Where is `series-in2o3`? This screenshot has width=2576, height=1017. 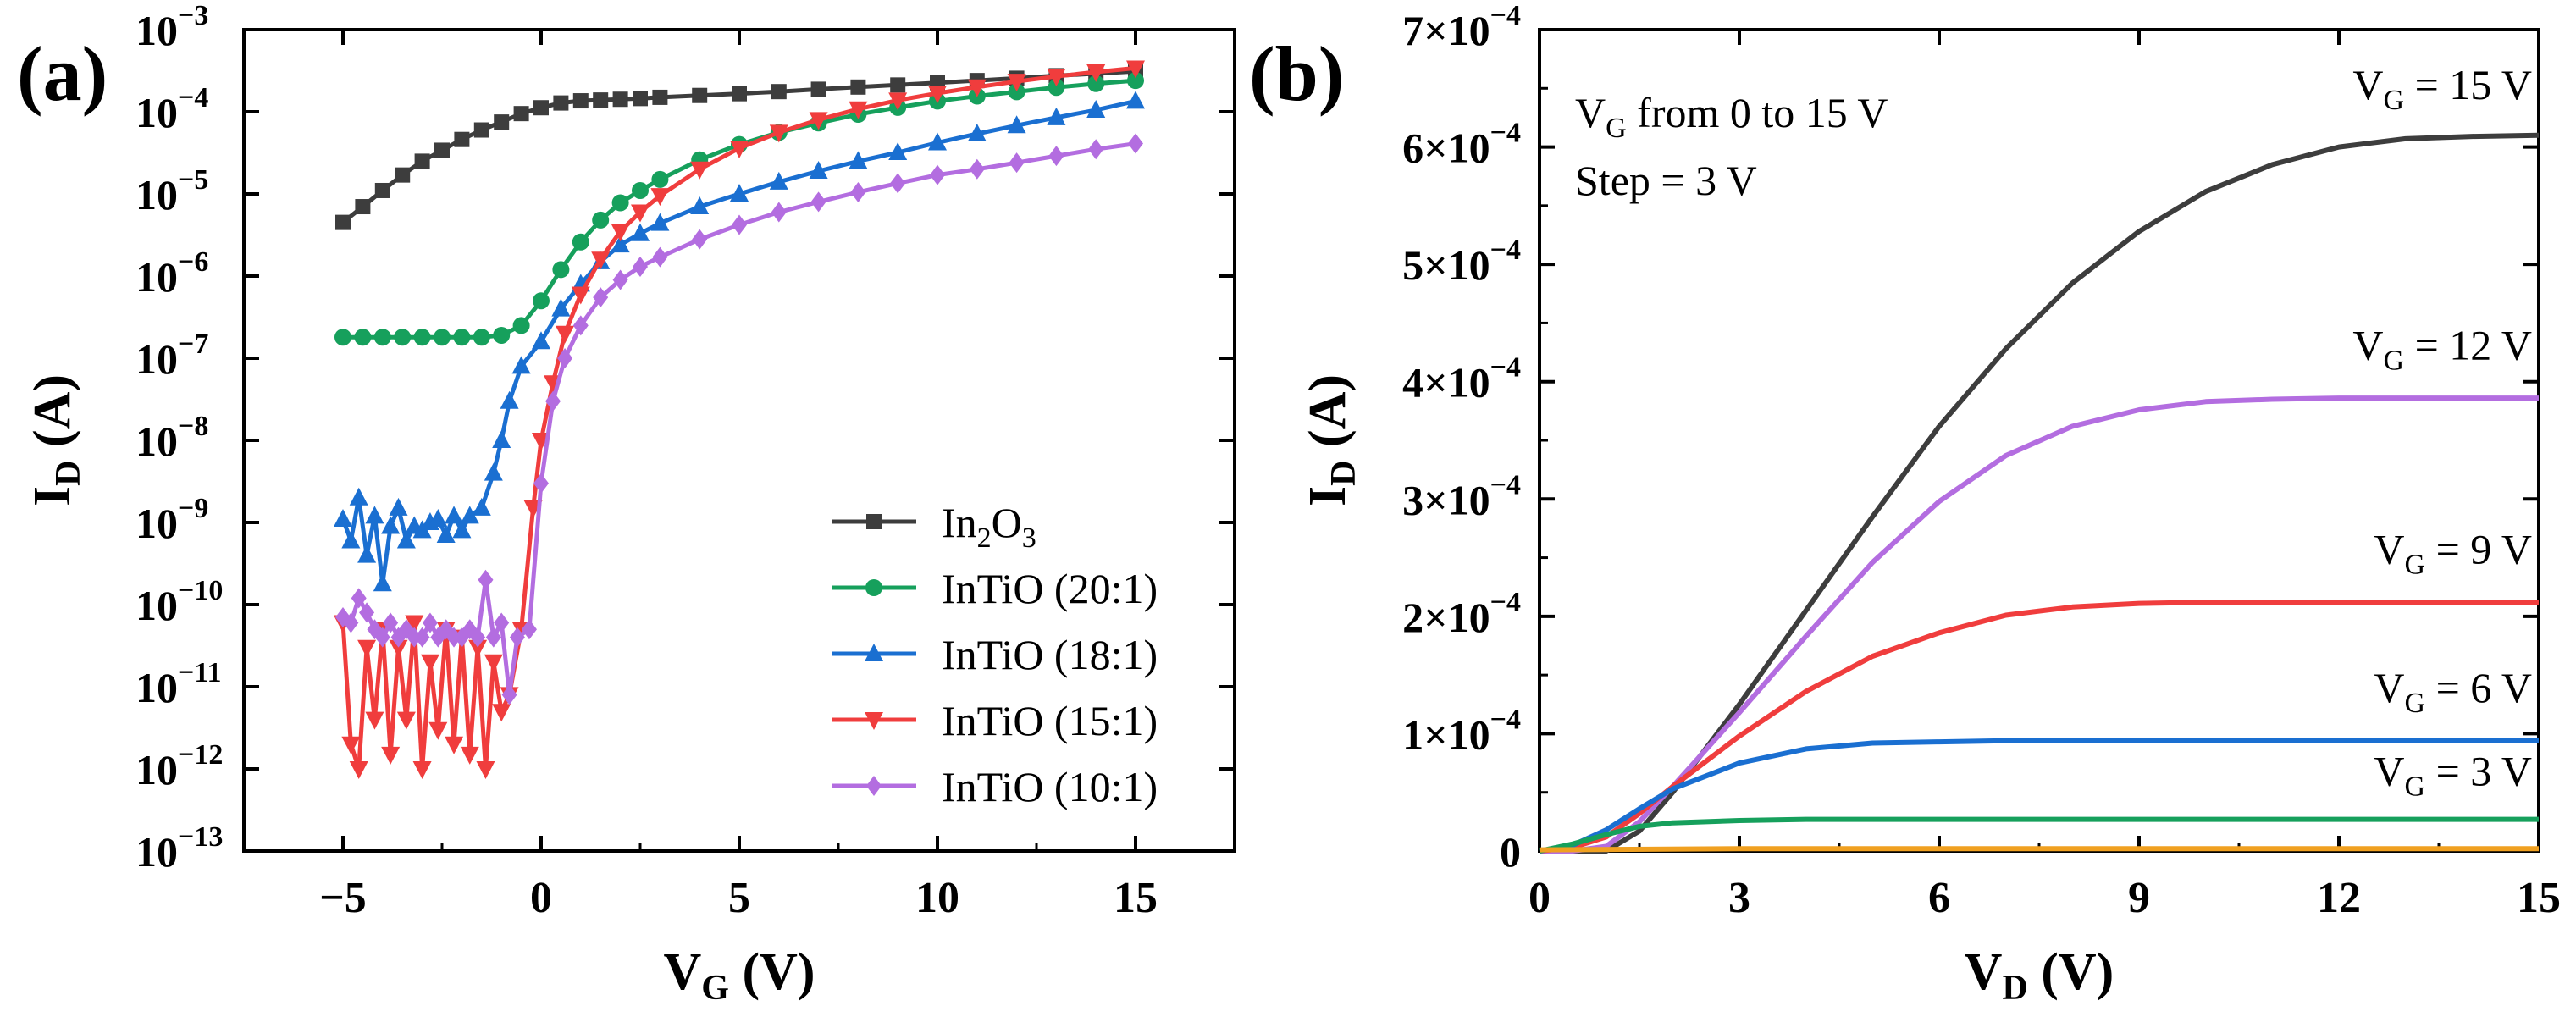
series-in2o3 is located at coordinates (739, 147).